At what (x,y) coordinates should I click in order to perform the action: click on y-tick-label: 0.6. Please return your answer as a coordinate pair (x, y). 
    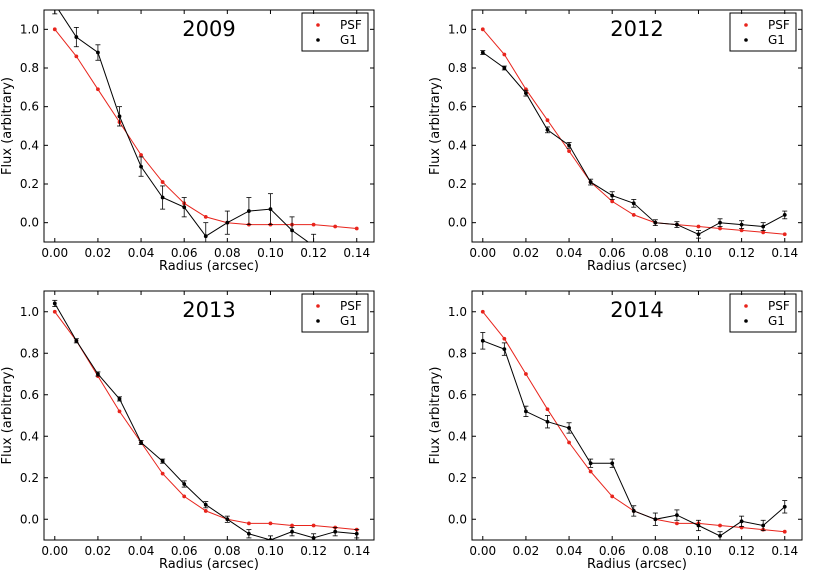
    Looking at the image, I should click on (29, 107).